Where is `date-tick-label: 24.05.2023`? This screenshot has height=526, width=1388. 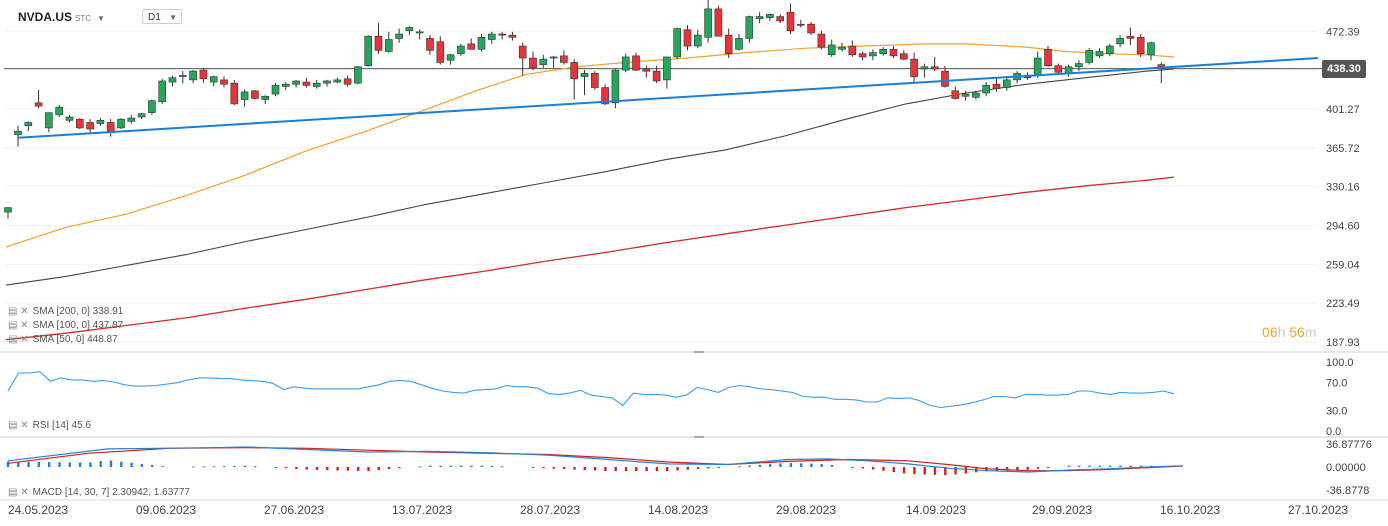
date-tick-label: 24.05.2023 is located at coordinates (38, 510).